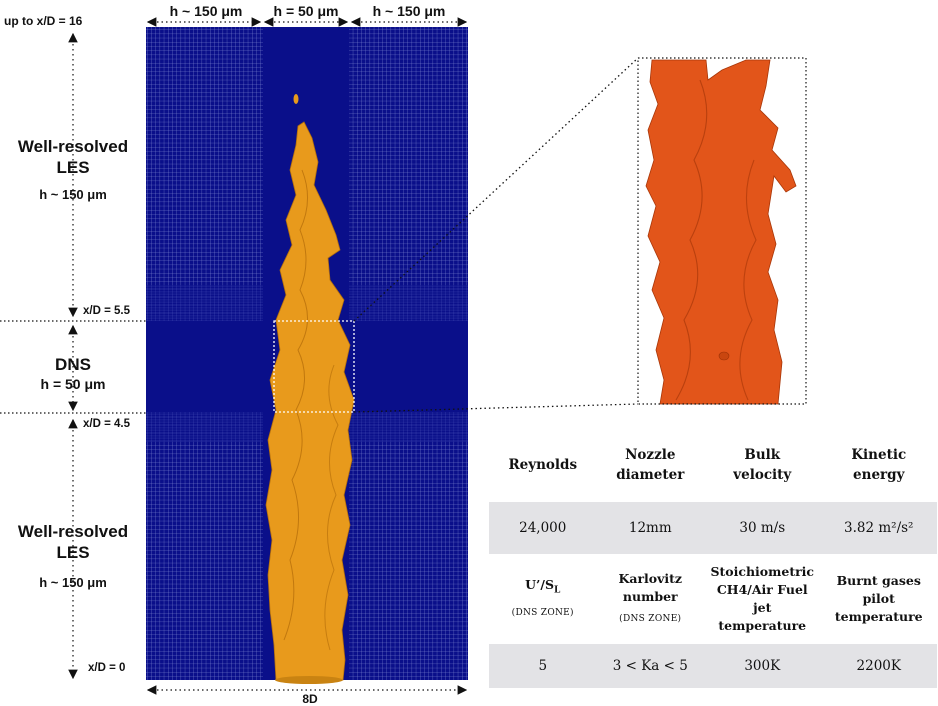  Describe the element at coordinates (314, 366) in the screenshot. I see `zoom-window` at that location.